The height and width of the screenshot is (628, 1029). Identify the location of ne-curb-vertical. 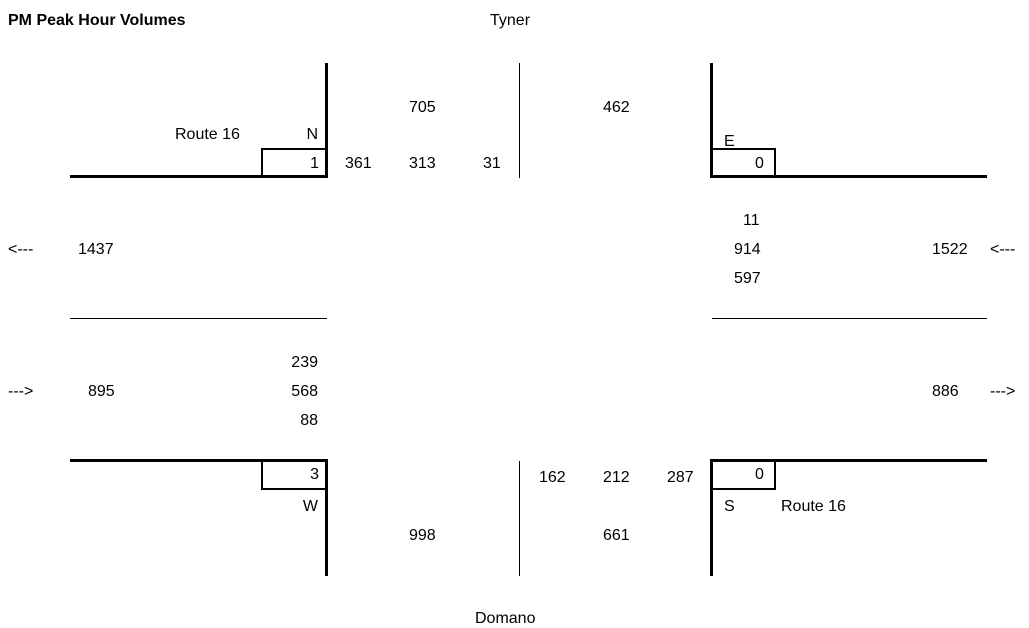
(711, 120).